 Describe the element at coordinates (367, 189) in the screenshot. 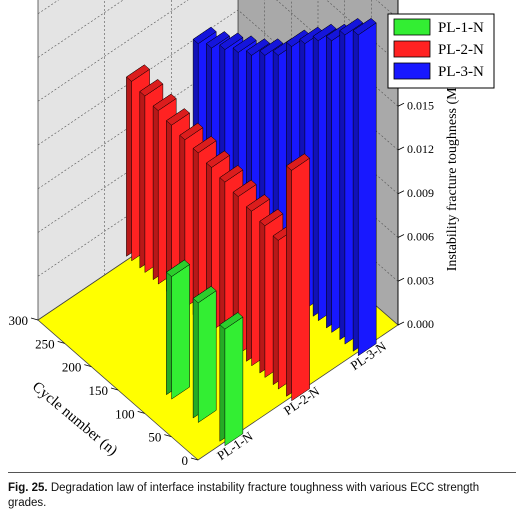

I see `bar-pl-3-n-front` at that location.